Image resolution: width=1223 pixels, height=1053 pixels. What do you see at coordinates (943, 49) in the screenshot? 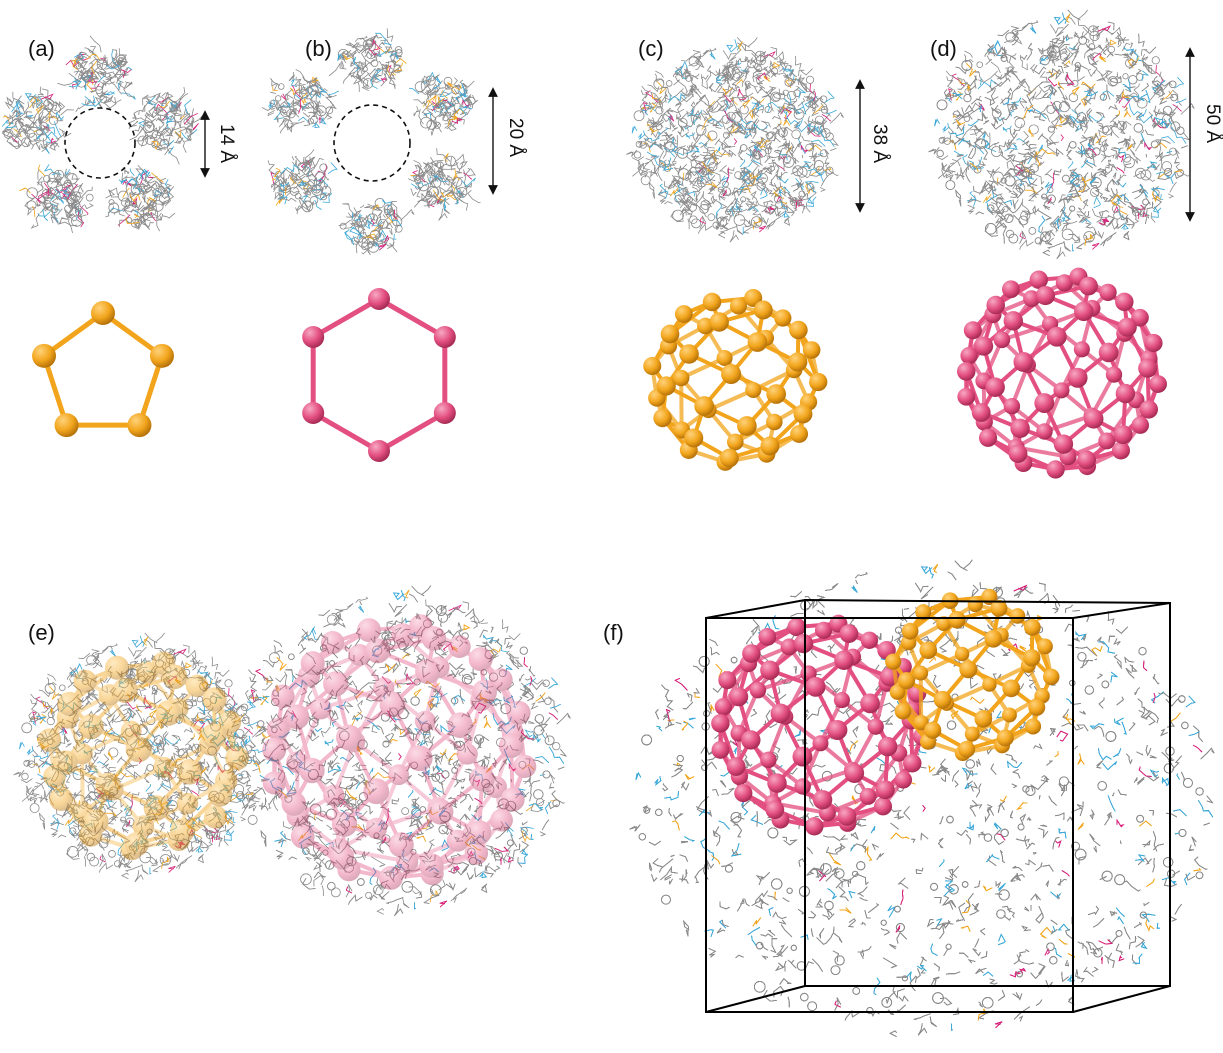
I see `panel-label-d: (d)` at bounding box center [943, 49].